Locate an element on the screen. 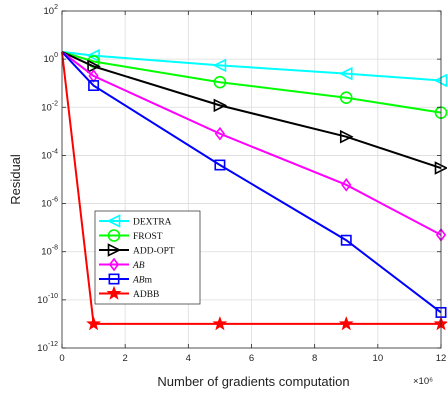 This screenshot has width=447, height=398. x-tick-label: 2 is located at coordinates (125, 358).